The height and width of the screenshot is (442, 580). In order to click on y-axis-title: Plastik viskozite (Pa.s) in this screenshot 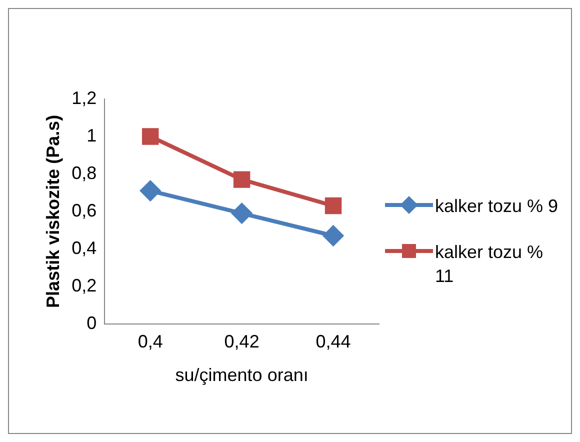, I will do `click(52, 211)`.